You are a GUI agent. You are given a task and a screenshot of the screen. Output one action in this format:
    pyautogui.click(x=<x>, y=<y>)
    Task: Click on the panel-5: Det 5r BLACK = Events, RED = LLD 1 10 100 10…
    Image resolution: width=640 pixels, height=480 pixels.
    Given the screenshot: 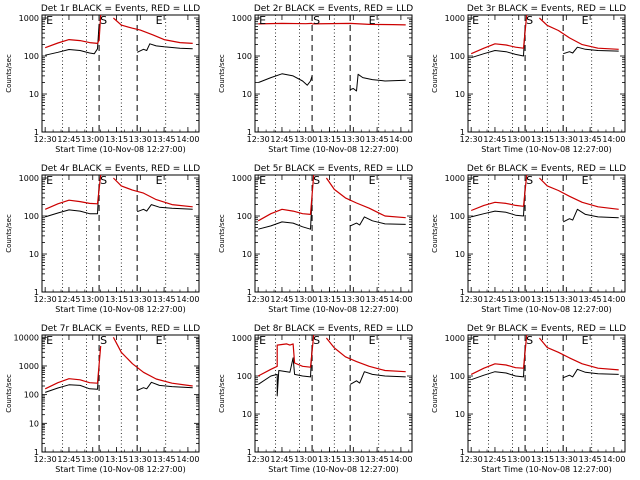 What is the action you would take?
    pyautogui.click(x=315, y=239)
    